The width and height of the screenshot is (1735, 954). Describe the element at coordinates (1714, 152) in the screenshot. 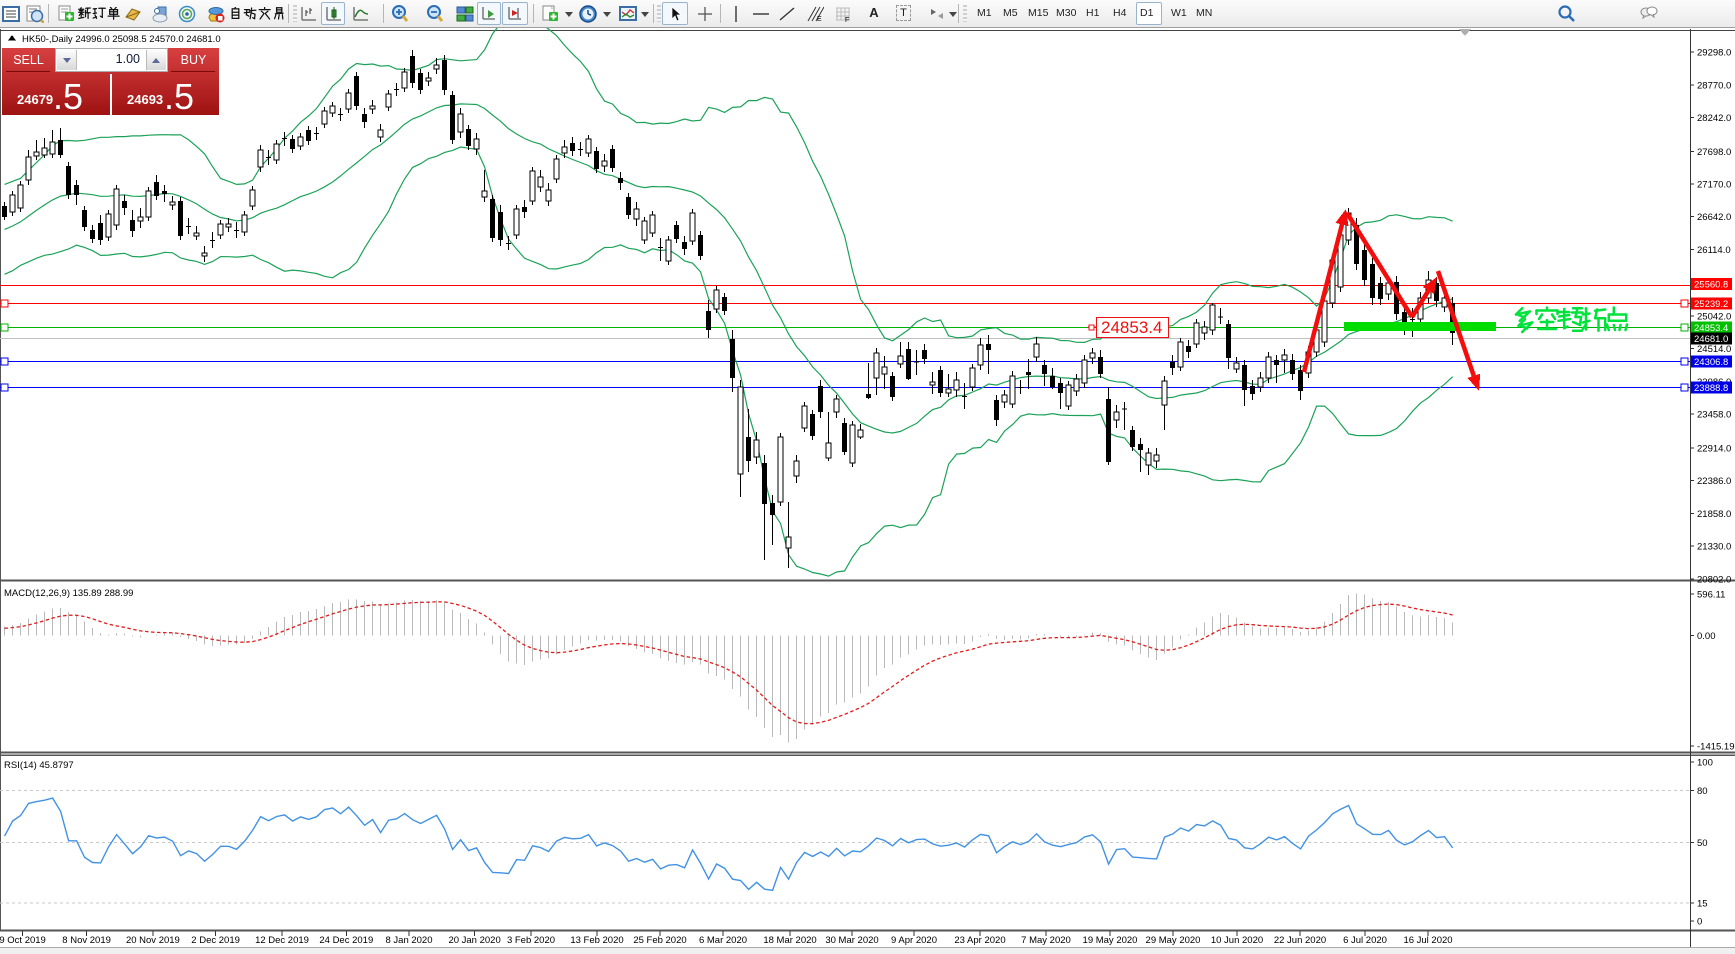

I see `svg-text: 27698.0` at that location.